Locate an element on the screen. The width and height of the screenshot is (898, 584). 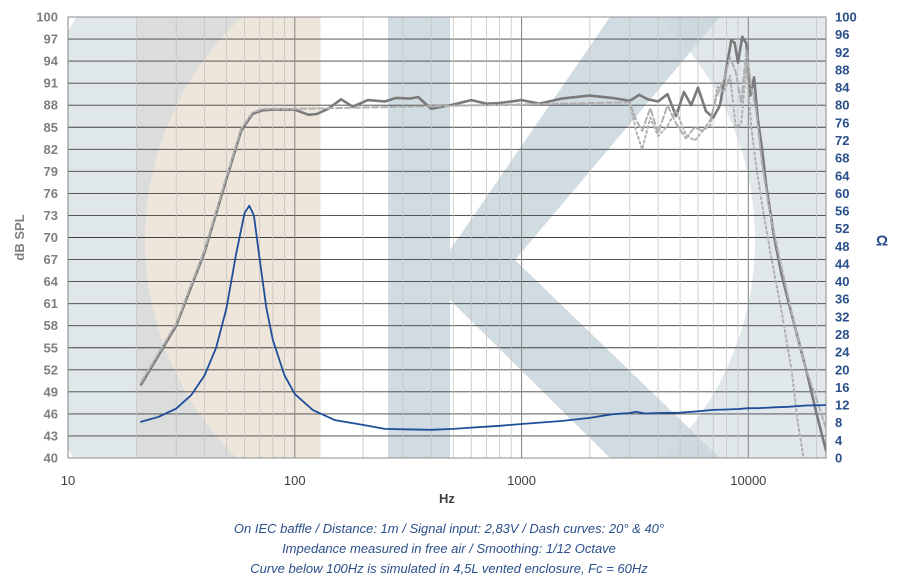
y-tick-label-right: 84 is located at coordinates (842, 87).